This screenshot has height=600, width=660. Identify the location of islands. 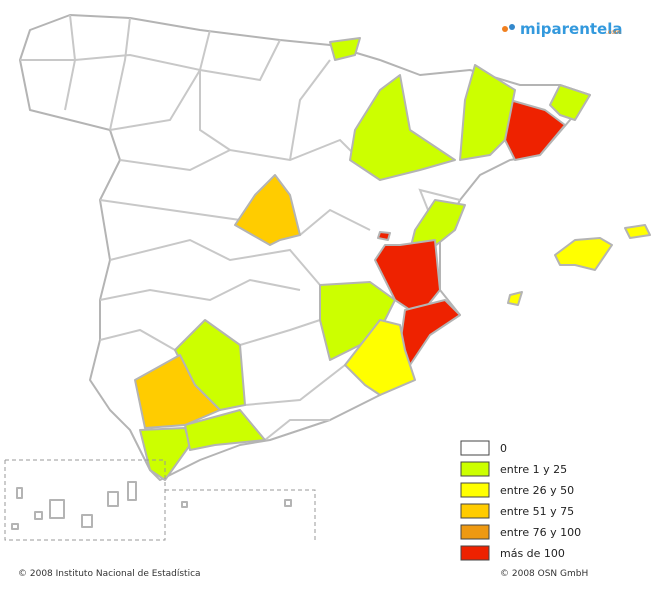
(151, 505).